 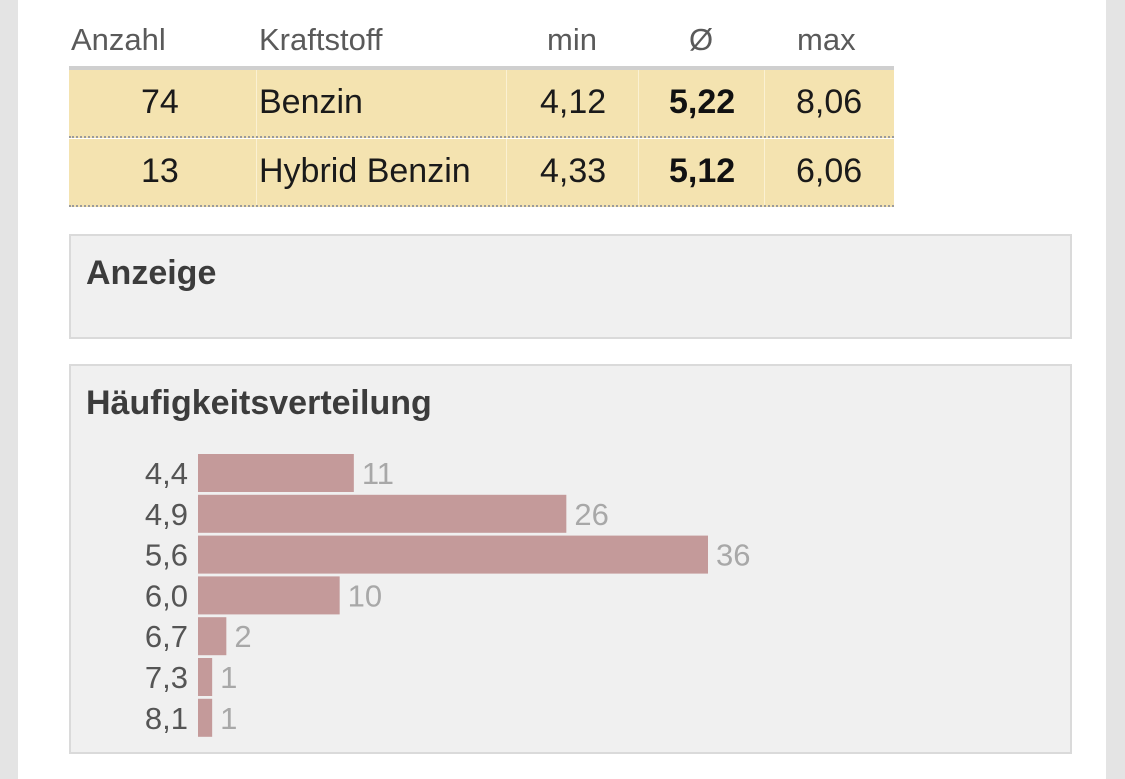 What do you see at coordinates (166, 555) in the screenshot?
I see `category-label: 5,6` at bounding box center [166, 555].